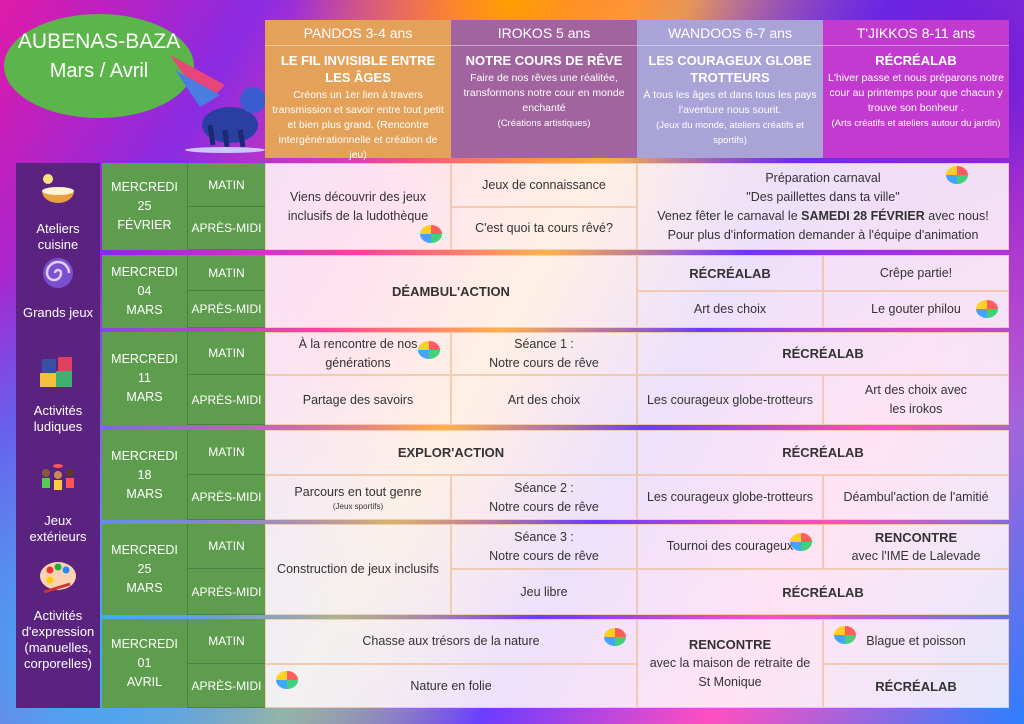 This screenshot has width=1024, height=724. I want to click on activity-text: avec l'IME de Lalevade, so click(916, 555).